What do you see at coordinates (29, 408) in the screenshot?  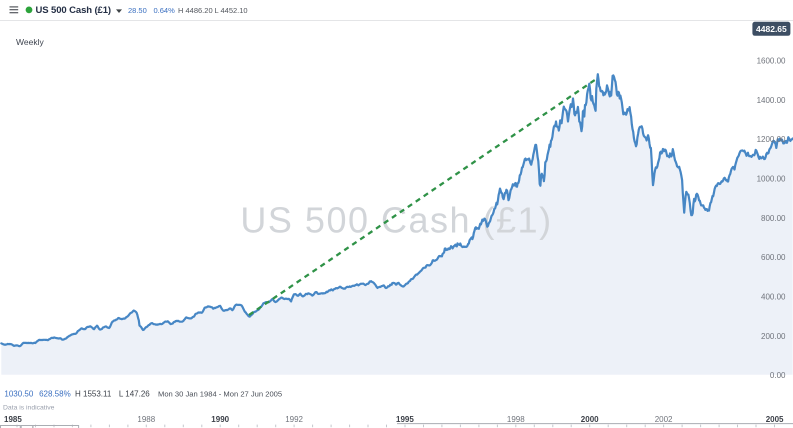 I see `svg-text: Data is indicative` at bounding box center [29, 408].